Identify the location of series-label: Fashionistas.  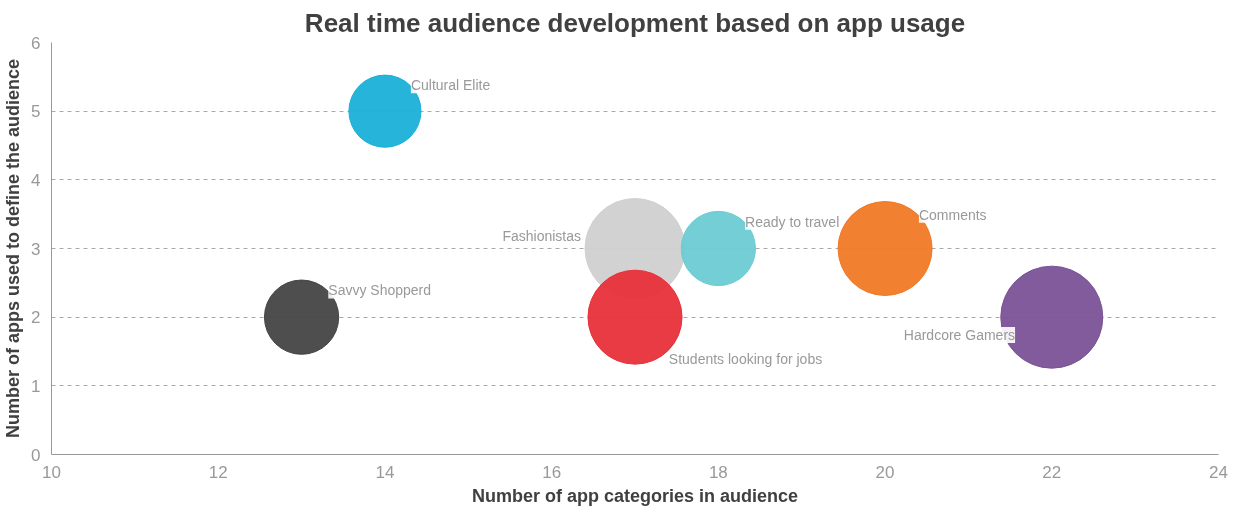
(542, 236).